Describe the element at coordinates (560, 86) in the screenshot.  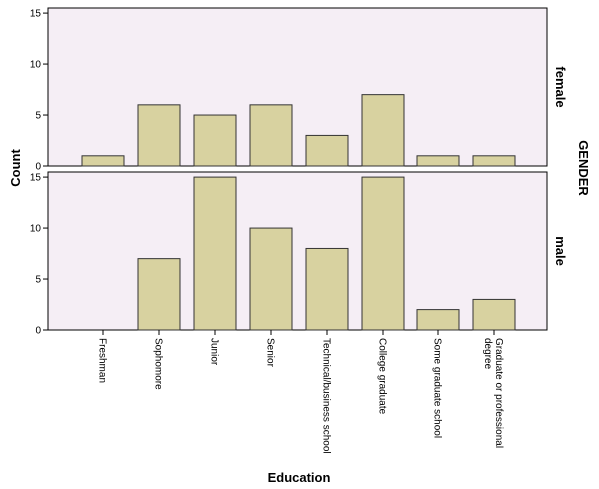
I see `facet-label-female: female` at that location.